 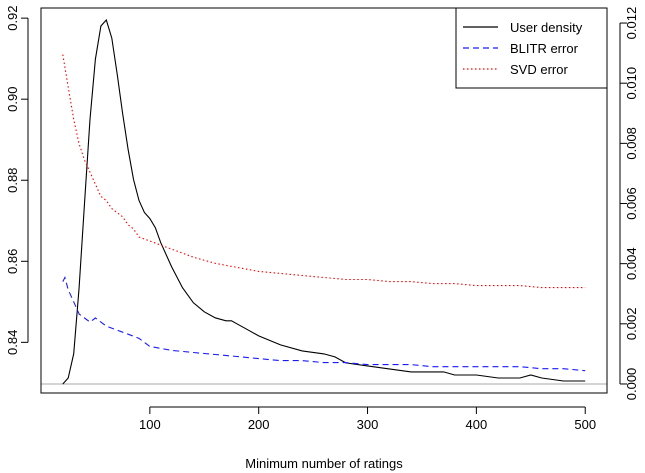 I want to click on y-axis-right: 0.000 0.002 0.004 0.006 0.008 0.010 0.012, so click(x=629, y=204).